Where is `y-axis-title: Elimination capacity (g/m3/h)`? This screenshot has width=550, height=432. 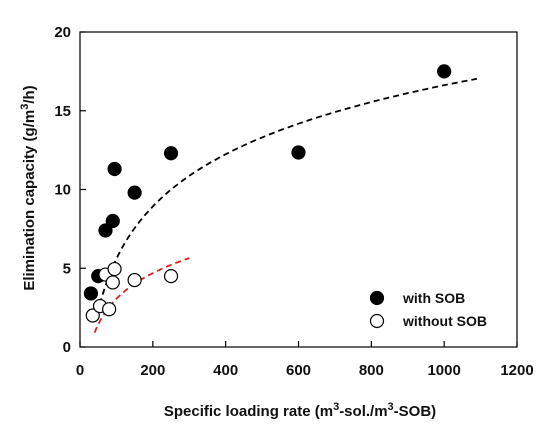
y-axis-title: Elimination capacity (g/m3/h) is located at coordinates (28, 187).